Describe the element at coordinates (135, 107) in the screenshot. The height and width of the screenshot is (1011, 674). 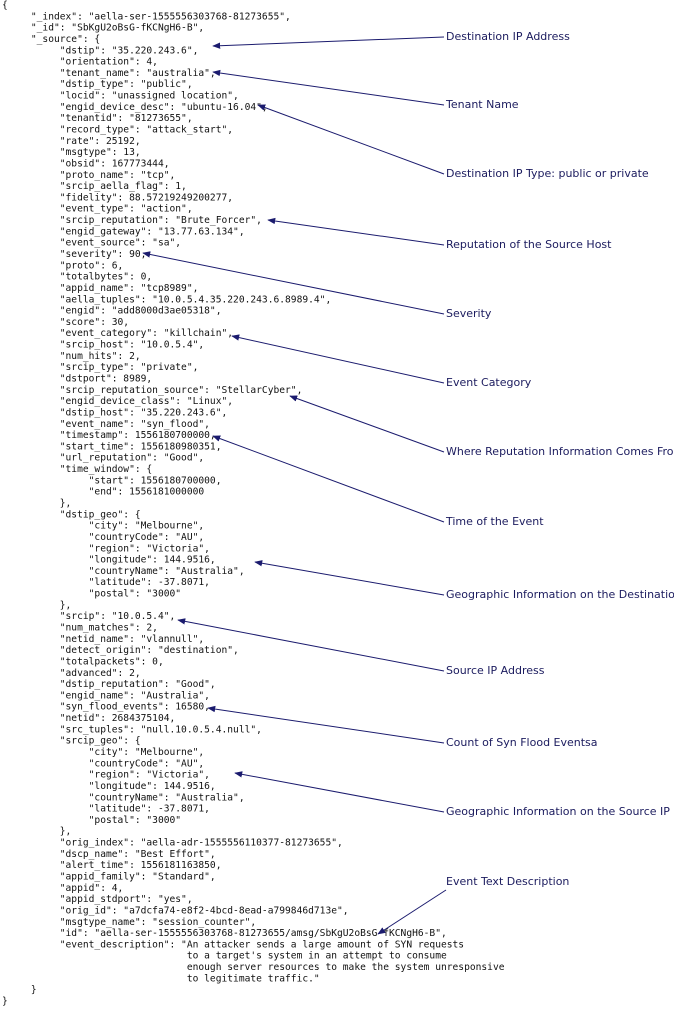
I see `code-line: "engid_device_desc": "ubuntu-16.04",` at that location.